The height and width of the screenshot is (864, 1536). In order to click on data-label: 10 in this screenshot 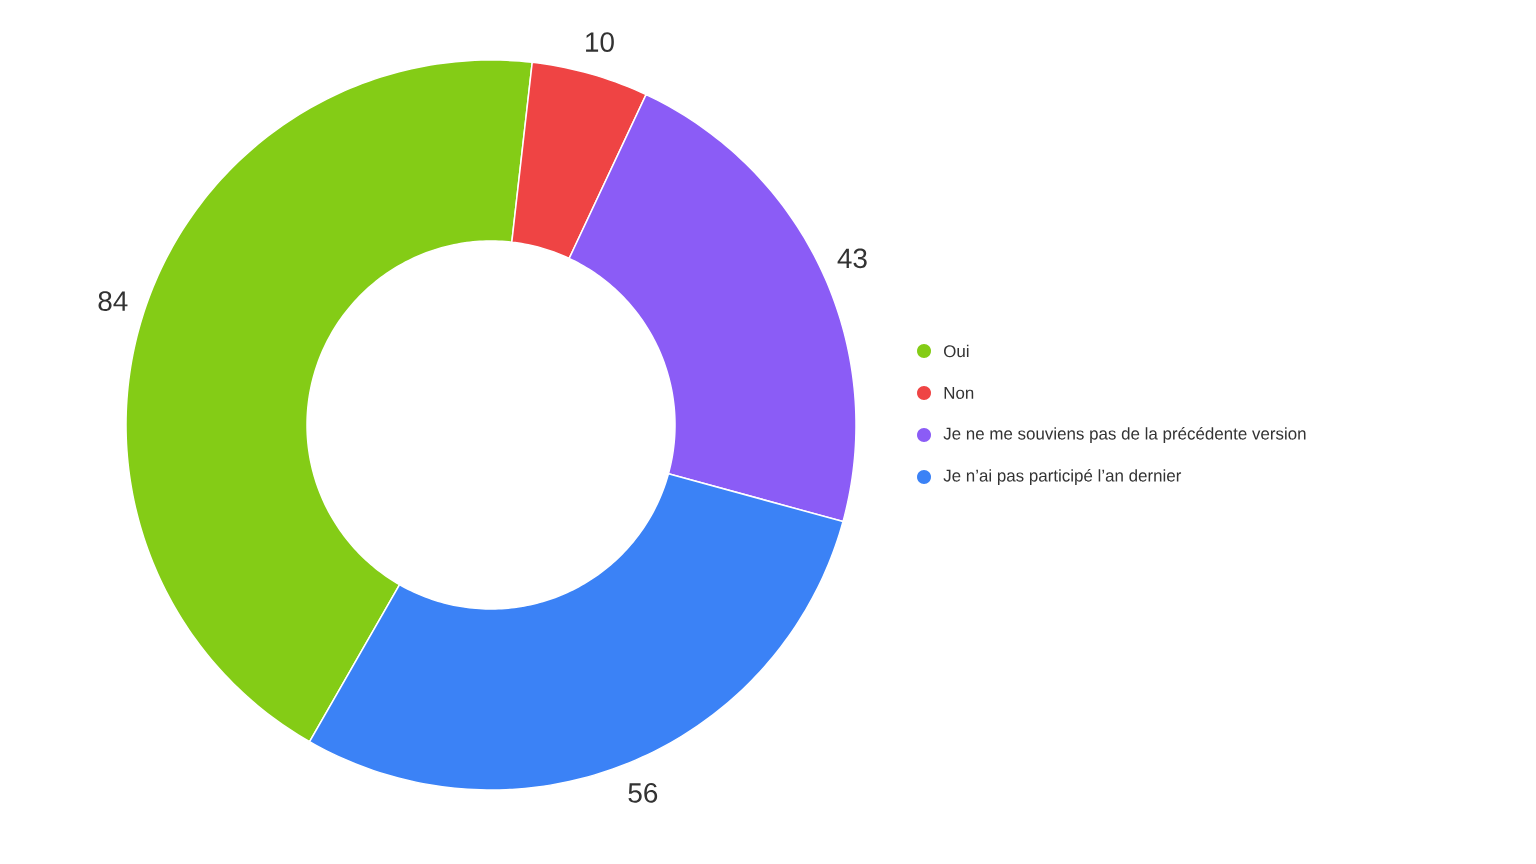, I will do `click(600, 42)`.